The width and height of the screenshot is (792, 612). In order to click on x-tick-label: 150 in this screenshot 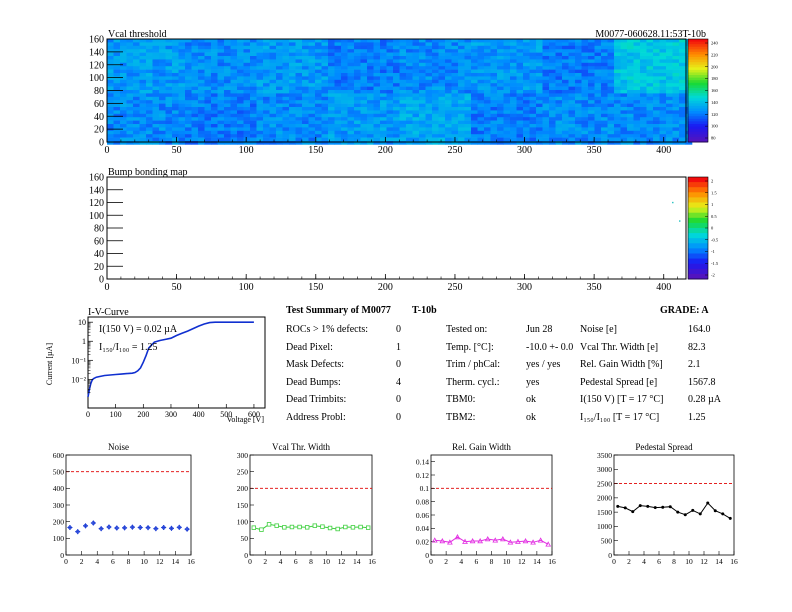, I will do `click(315, 150)`.